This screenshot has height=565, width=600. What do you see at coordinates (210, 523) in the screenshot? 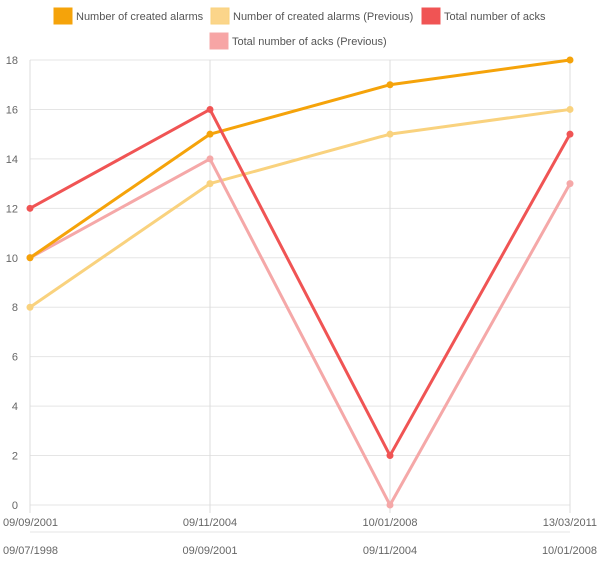
I see `x-tick-label: 09/11/2004` at bounding box center [210, 523].